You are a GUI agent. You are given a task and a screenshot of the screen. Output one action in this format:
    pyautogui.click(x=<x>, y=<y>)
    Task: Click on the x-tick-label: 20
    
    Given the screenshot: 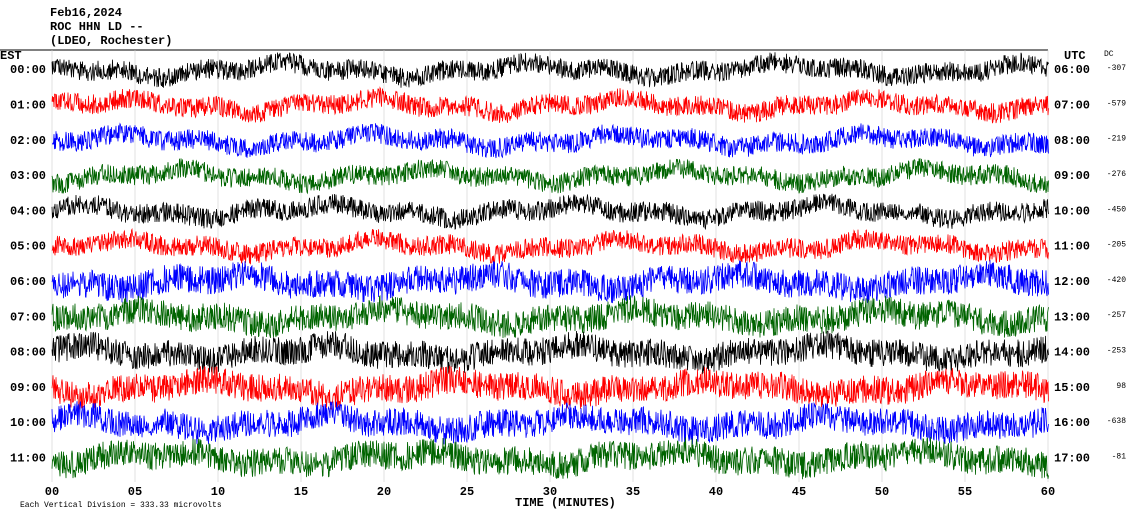 What is the action you would take?
    pyautogui.click(x=384, y=492)
    